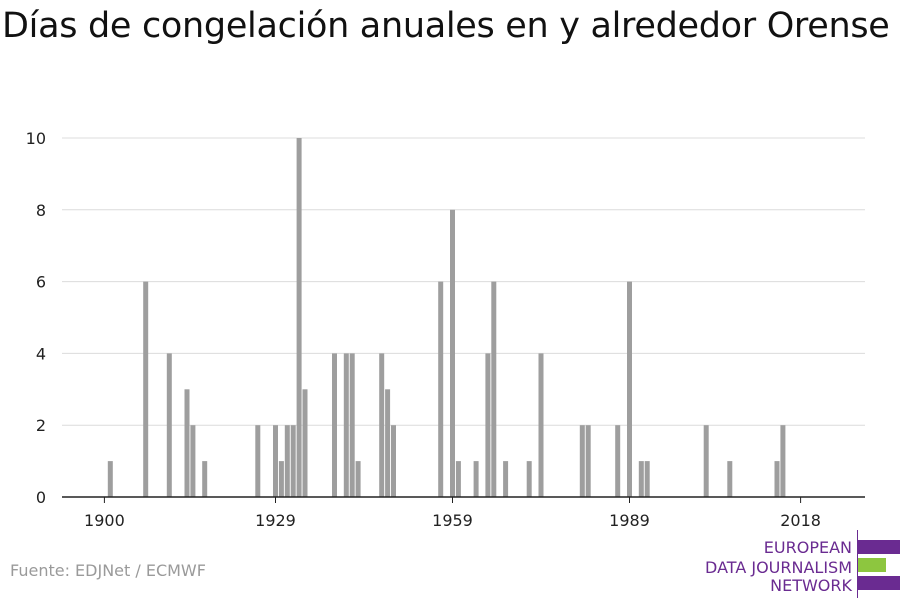 The width and height of the screenshot is (900, 600). What do you see at coordinates (305, 443) in the screenshot?
I see `bar-1934` at bounding box center [305, 443].